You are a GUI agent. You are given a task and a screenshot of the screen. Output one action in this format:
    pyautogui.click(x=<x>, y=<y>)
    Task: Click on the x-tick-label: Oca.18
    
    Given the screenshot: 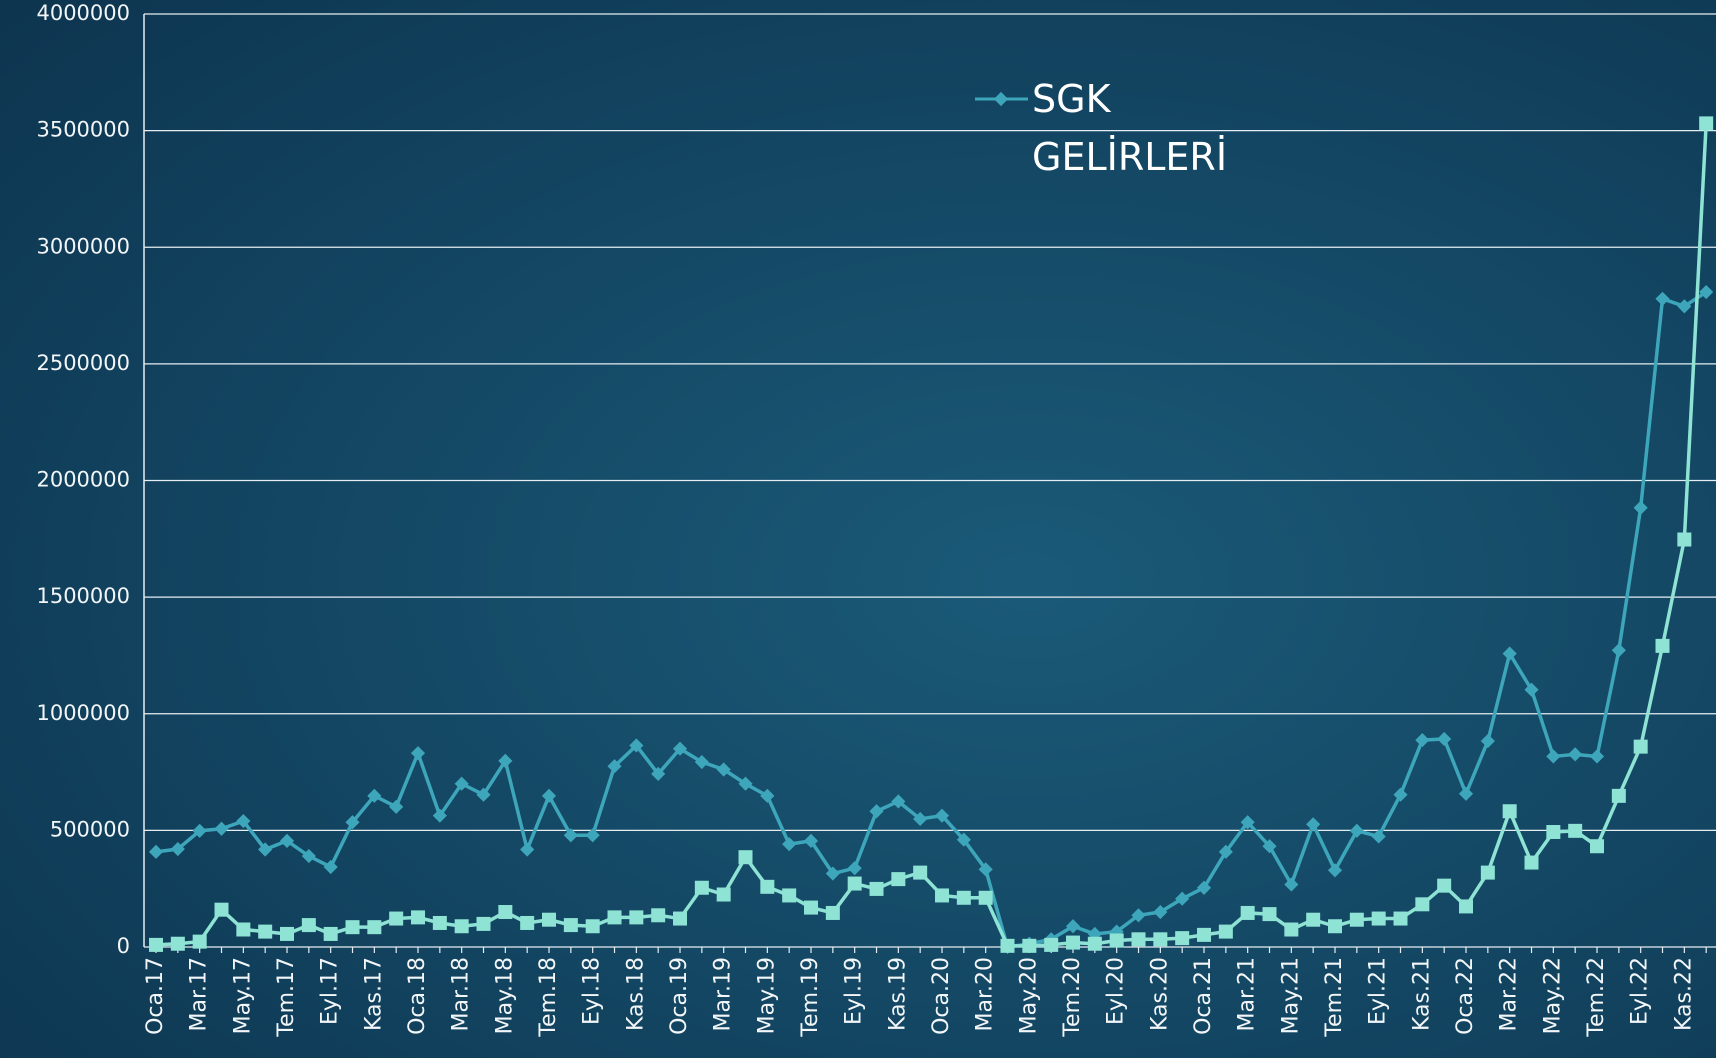 What is the action you would take?
    pyautogui.click(x=417, y=996)
    